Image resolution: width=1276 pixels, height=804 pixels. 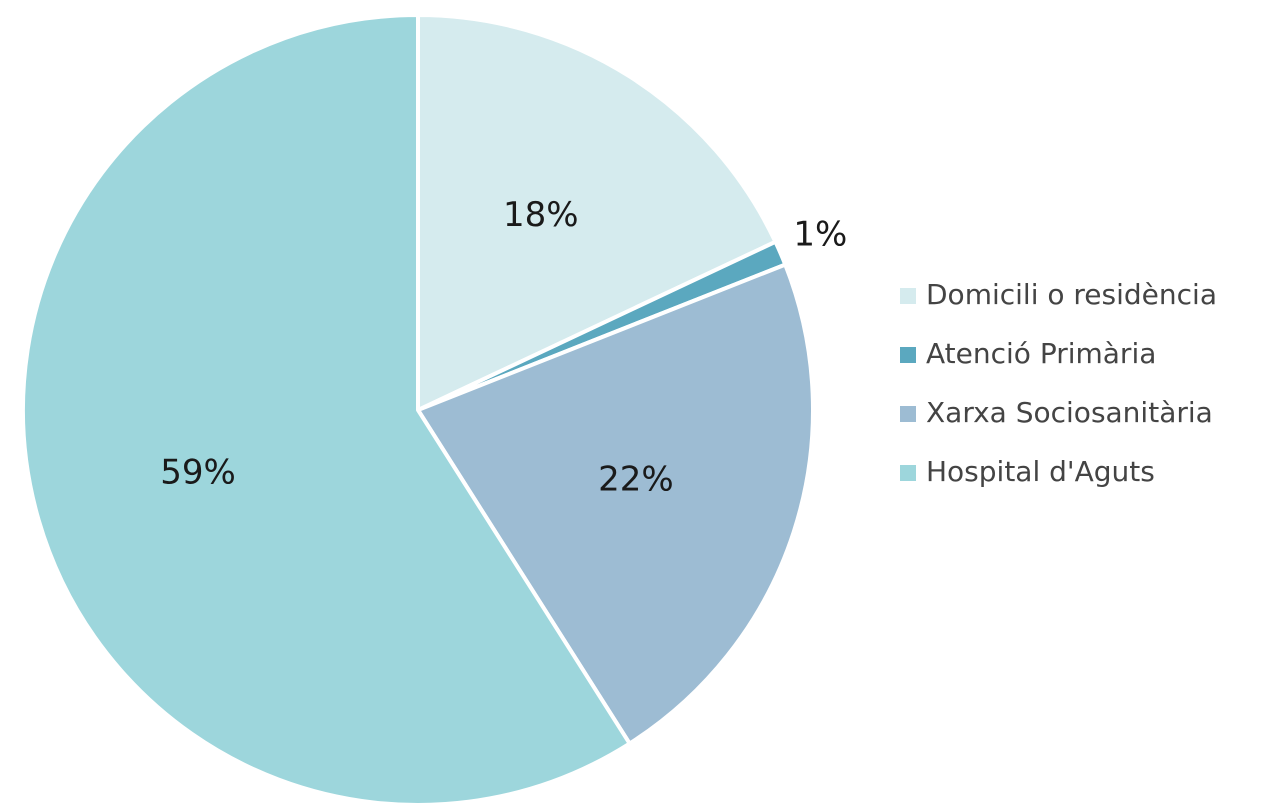 I want to click on data-label: 59%, so click(x=198, y=472).